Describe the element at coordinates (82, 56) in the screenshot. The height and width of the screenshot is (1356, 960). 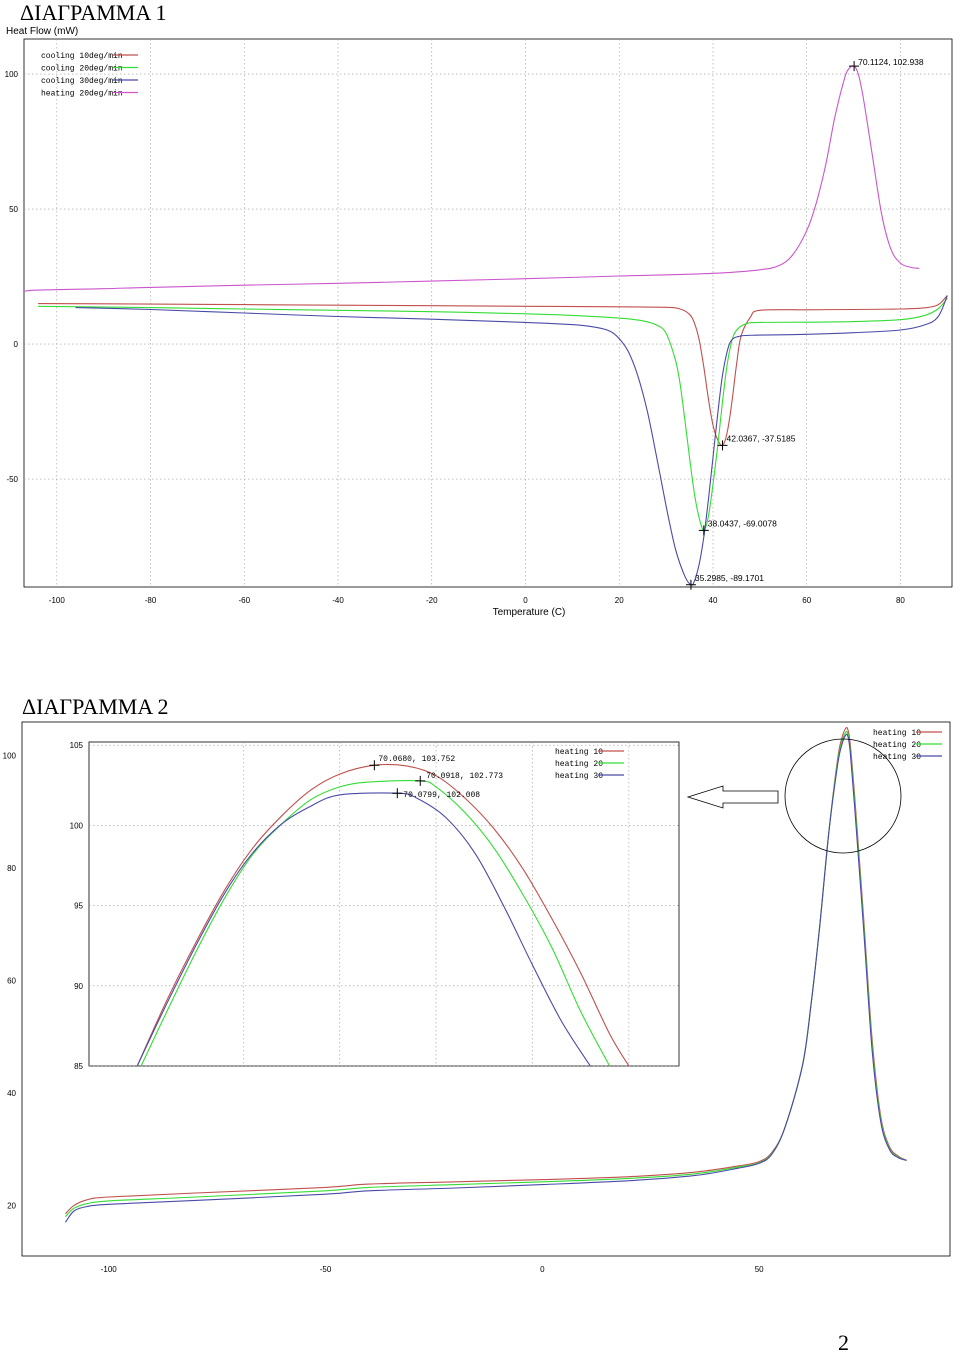
I see `chart-1-legend-label-1: cooling 10deg/min` at that location.